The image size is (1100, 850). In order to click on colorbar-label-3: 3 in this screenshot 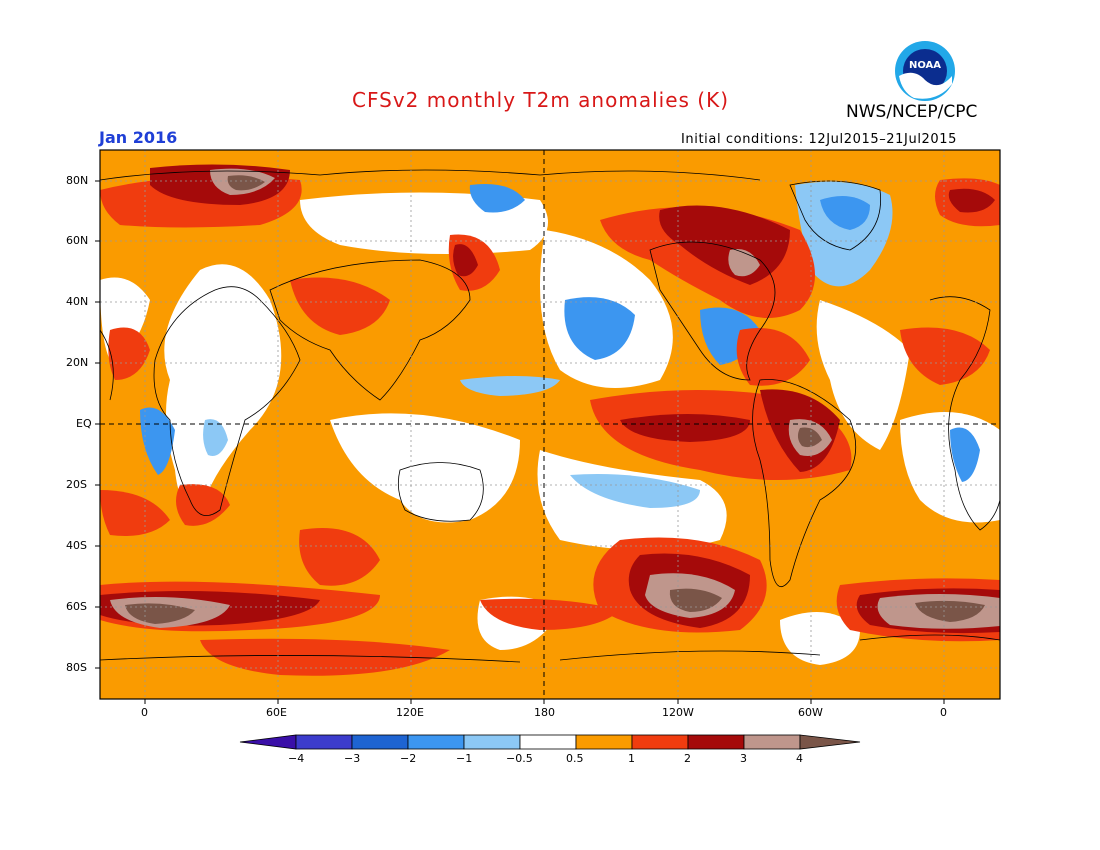, I will do `click(743, 758)`.